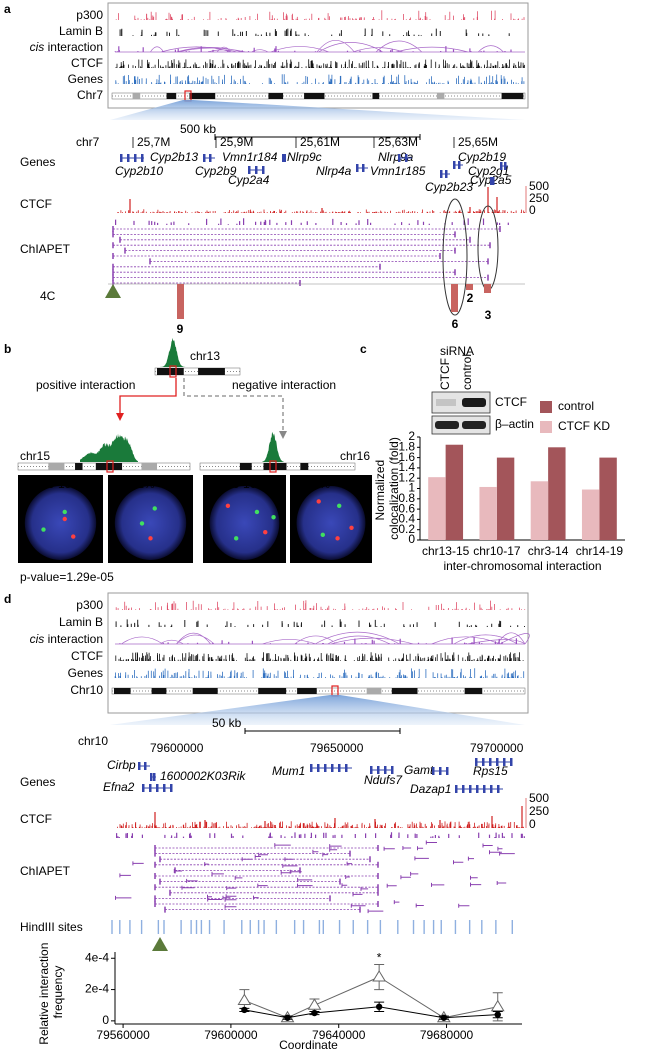  Describe the element at coordinates (406, 529) in the screenshot. I see `y-tick-label: 0.2` at that location.